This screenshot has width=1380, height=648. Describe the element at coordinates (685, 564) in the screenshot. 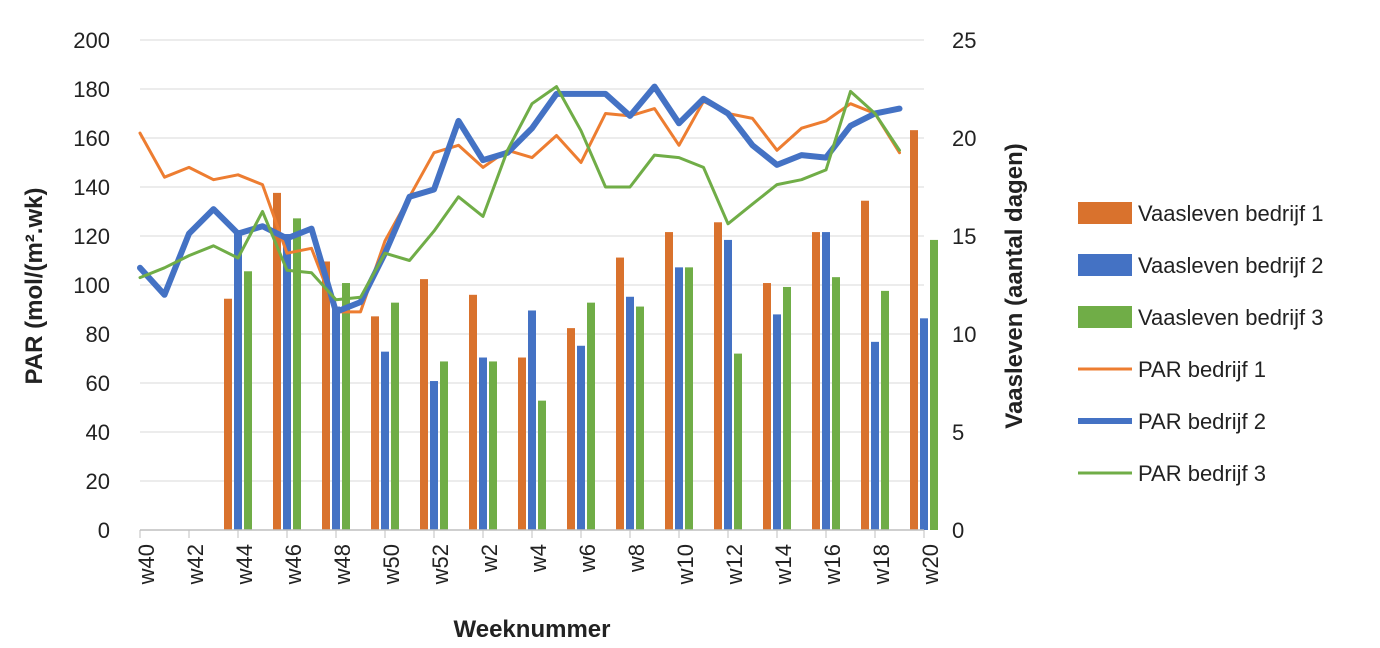

I see `x-tick-label: w10` at that location.